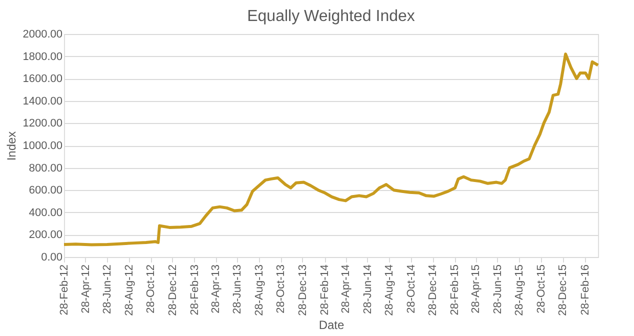  Describe the element at coordinates (42, 79) in the screenshot. I see `y-tick-label: 1600.00` at that location.